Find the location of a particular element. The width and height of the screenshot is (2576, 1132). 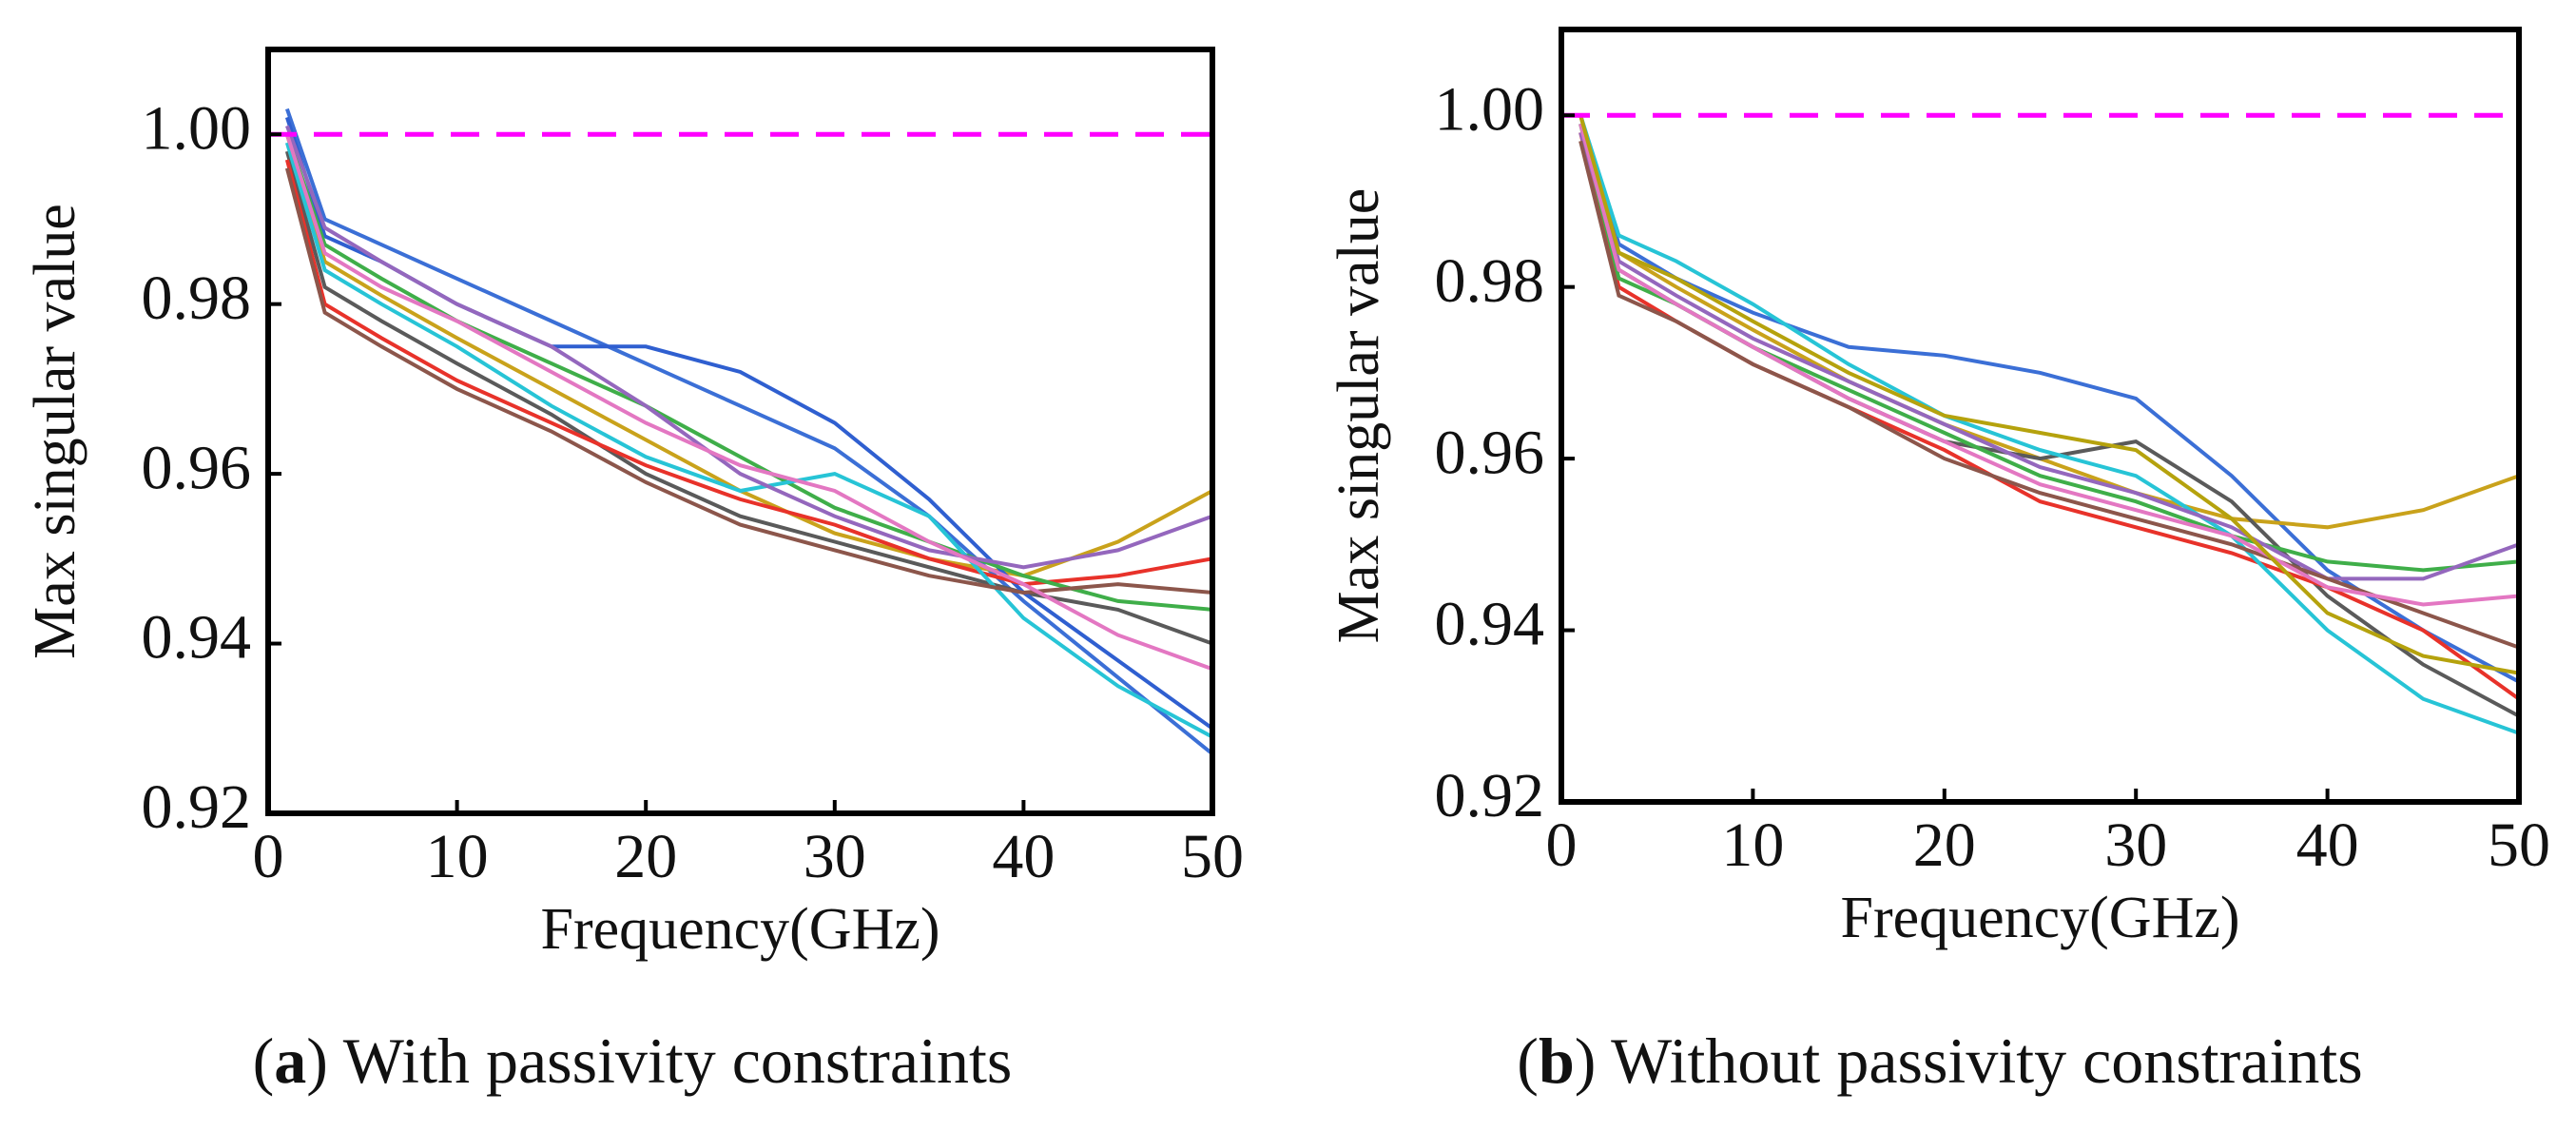

caption: (b) Without passivity constraints is located at coordinates (1939, 1061).